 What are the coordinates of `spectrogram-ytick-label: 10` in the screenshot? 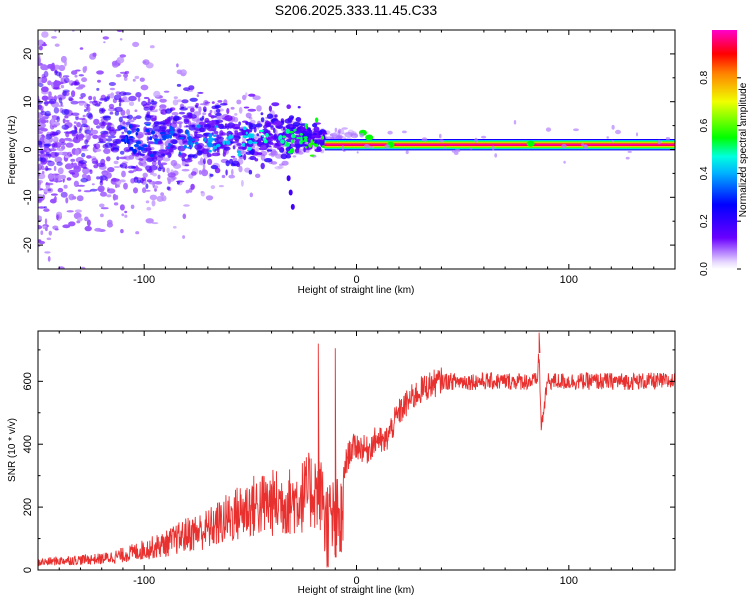 It's located at (28, 102).